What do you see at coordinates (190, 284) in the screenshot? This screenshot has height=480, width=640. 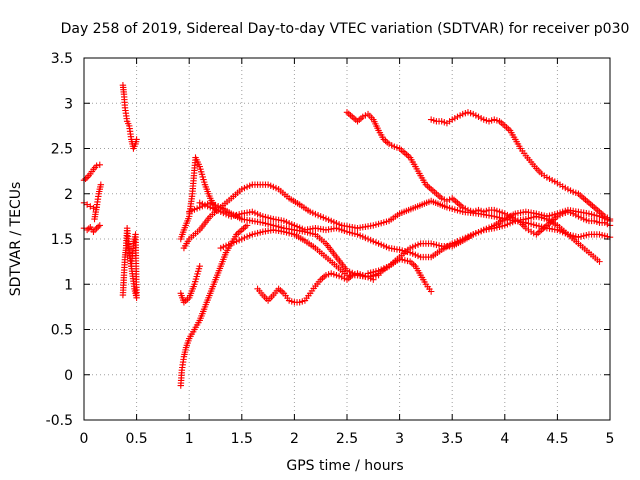 I see `series-arc-1-early` at bounding box center [190, 284].